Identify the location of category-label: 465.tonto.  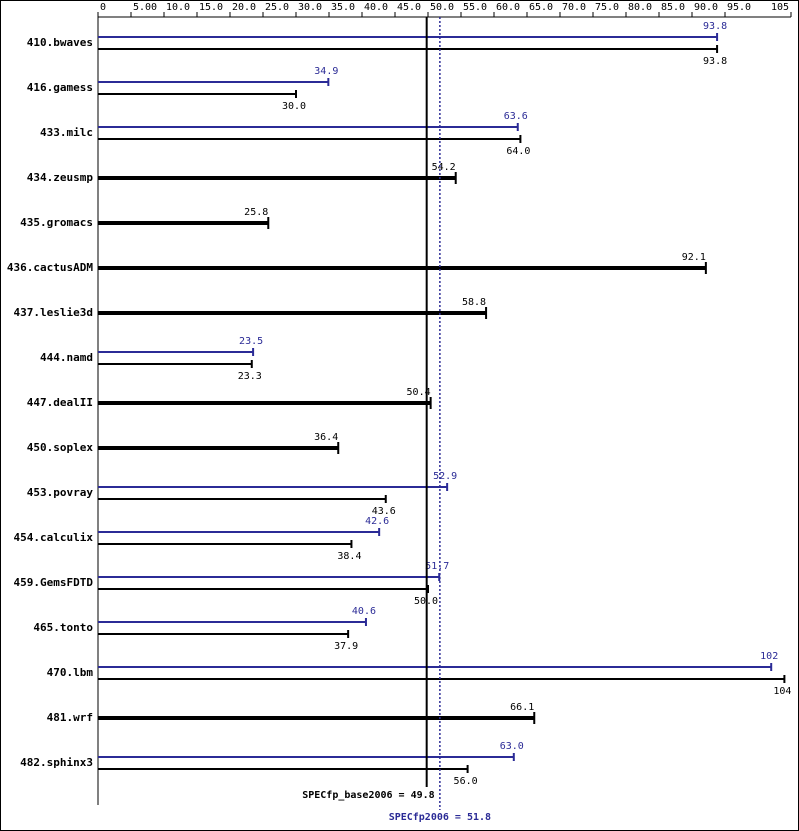
(63, 627).